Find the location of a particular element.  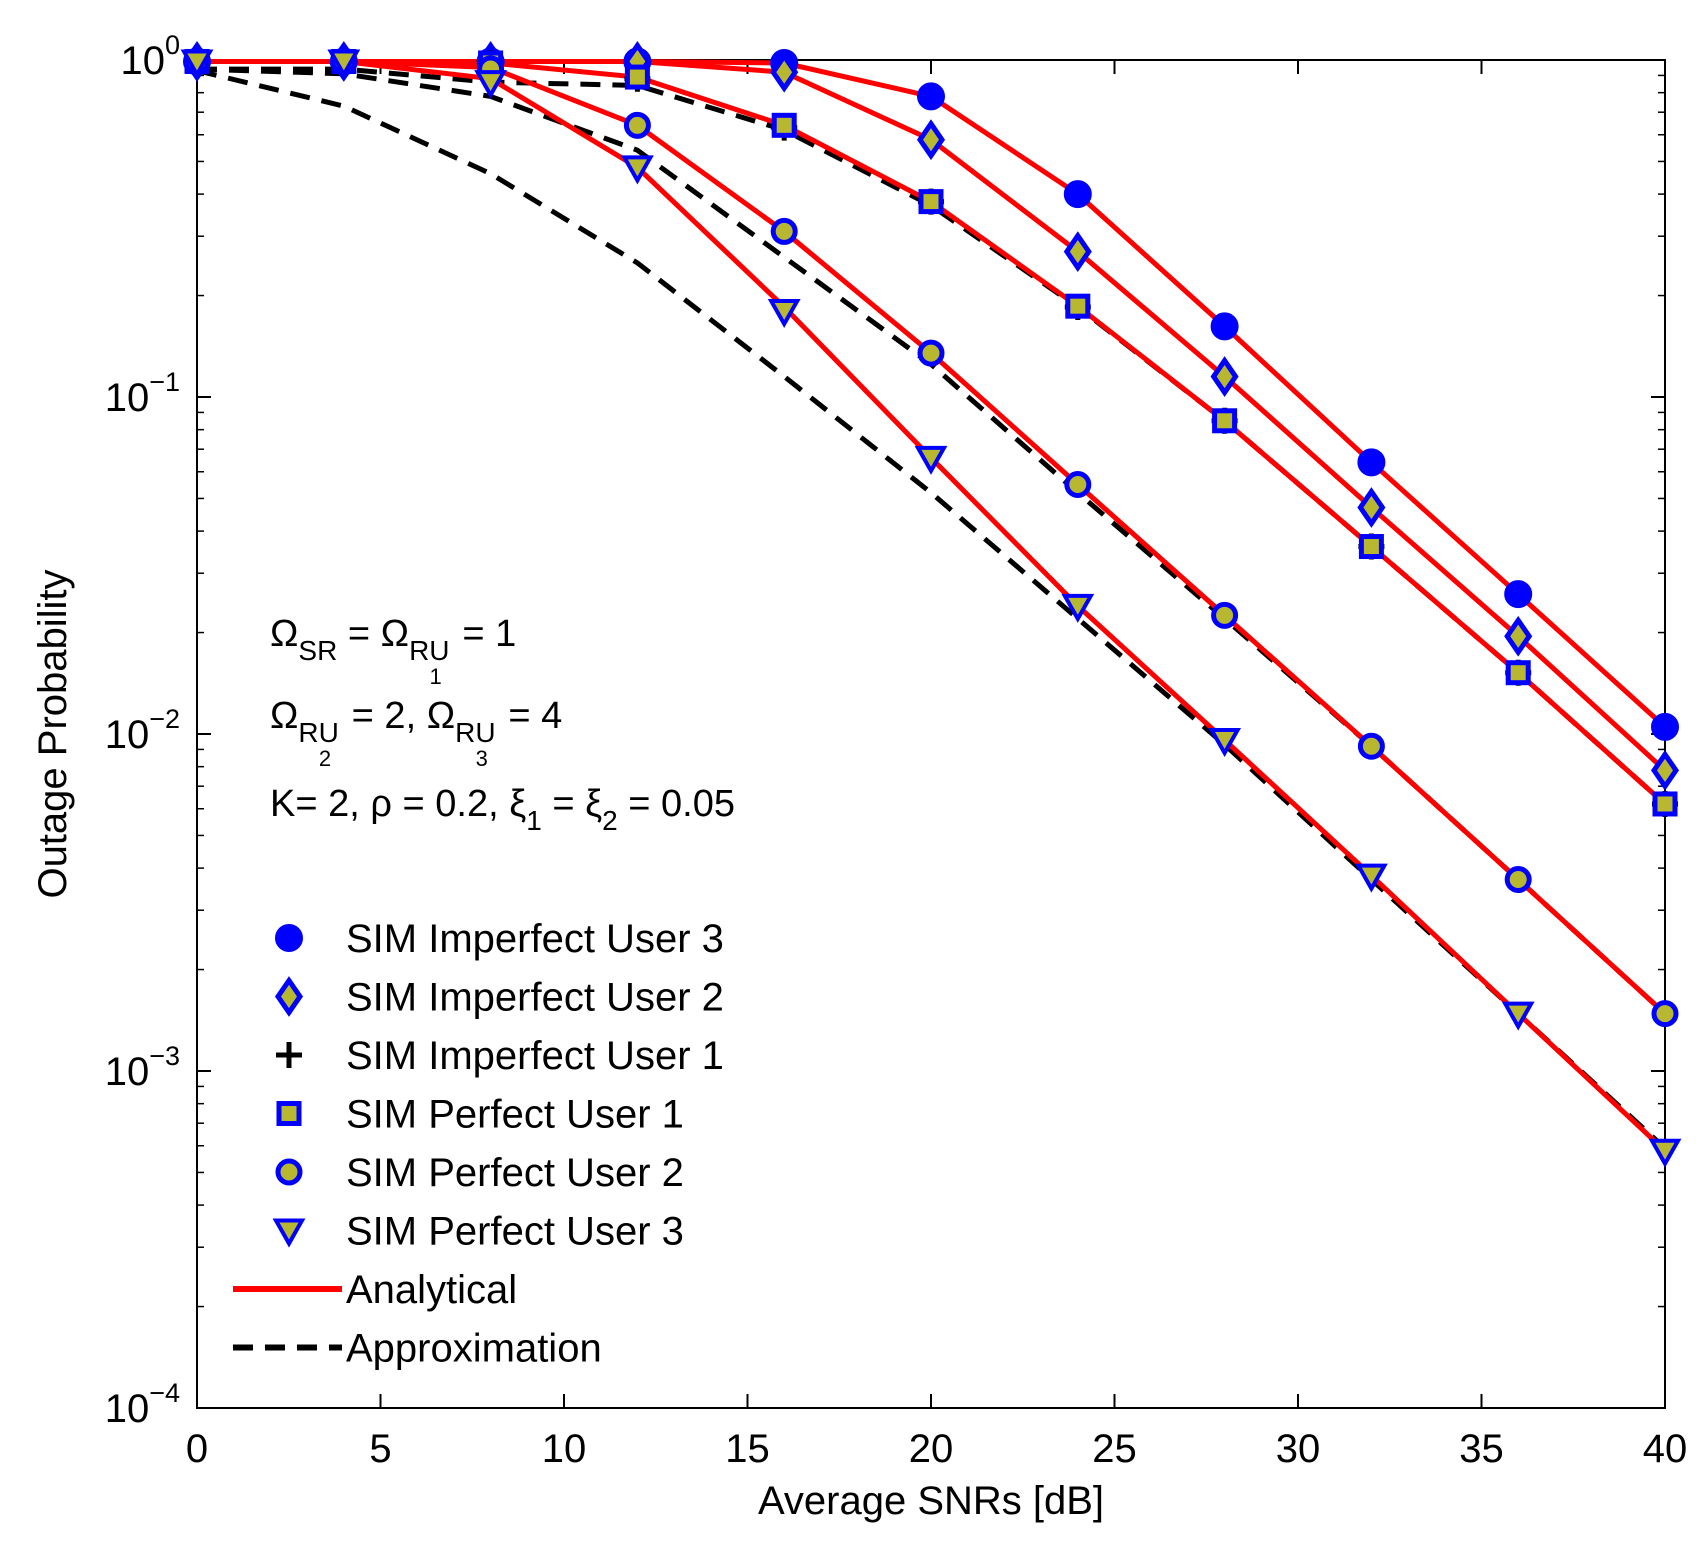

annotation-line-1: ΩSR = ΩRU 1 = 1 is located at coordinates (393, 651).